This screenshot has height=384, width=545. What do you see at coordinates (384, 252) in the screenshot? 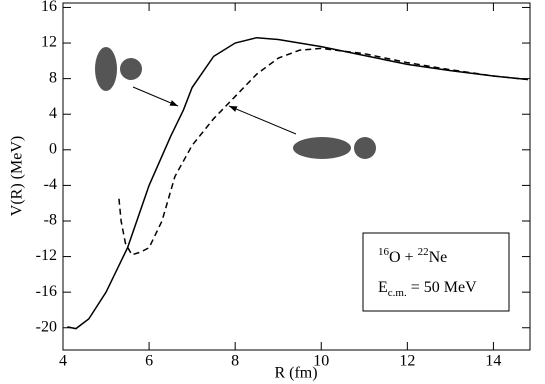
I see `mass-number: 16` at bounding box center [384, 252].